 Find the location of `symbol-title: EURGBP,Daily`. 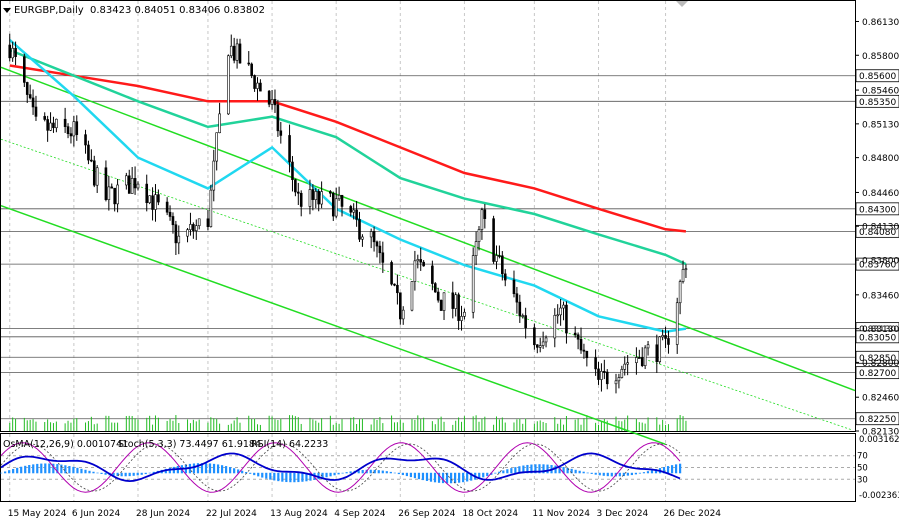

symbol-title: EURGBP,Daily is located at coordinates (49, 10).